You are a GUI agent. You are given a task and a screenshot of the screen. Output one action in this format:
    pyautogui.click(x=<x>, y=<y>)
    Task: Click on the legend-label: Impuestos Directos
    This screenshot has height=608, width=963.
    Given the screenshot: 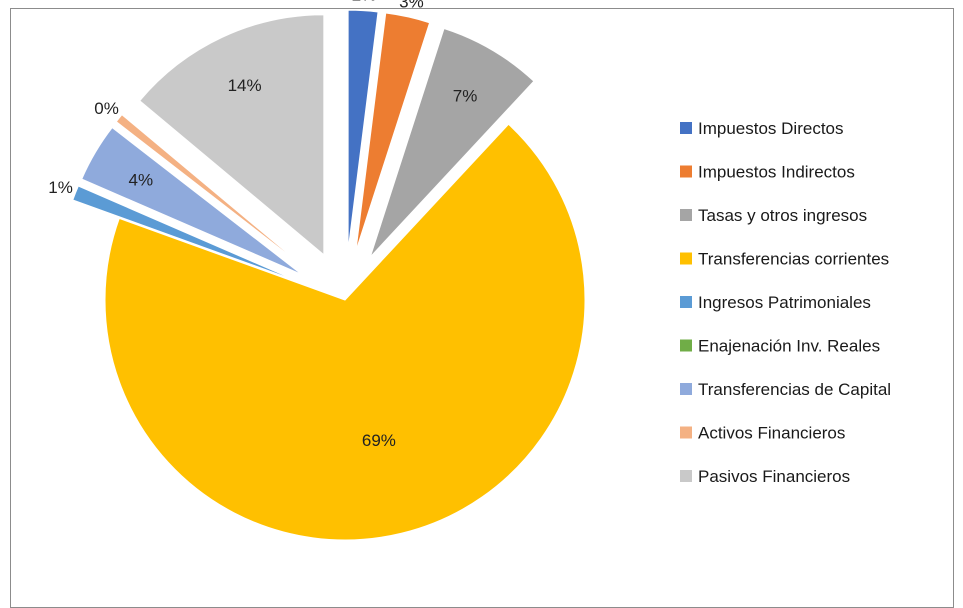 What is the action you would take?
    pyautogui.click(x=771, y=128)
    